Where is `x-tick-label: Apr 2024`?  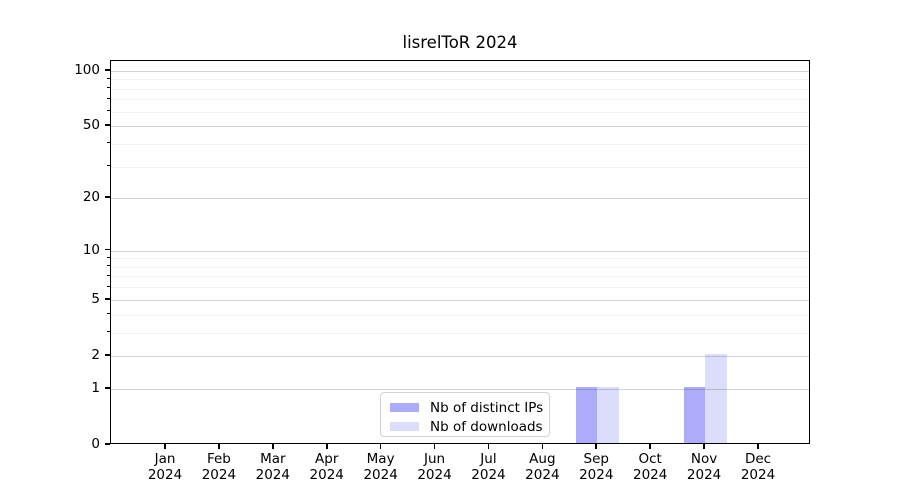
x-tick-label: Apr 2024 is located at coordinates (327, 467).